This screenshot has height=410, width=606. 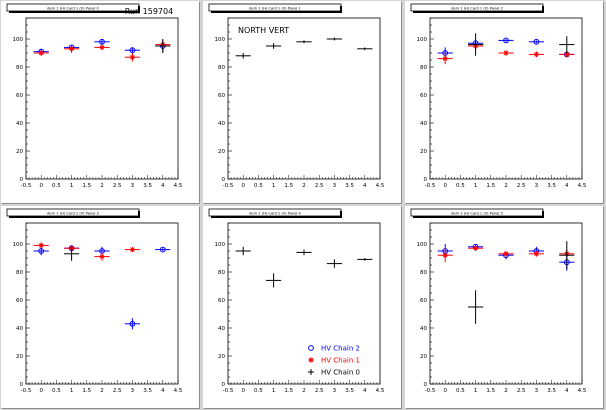 I want to click on legend-label: HV Chain 2, so click(x=340, y=349).